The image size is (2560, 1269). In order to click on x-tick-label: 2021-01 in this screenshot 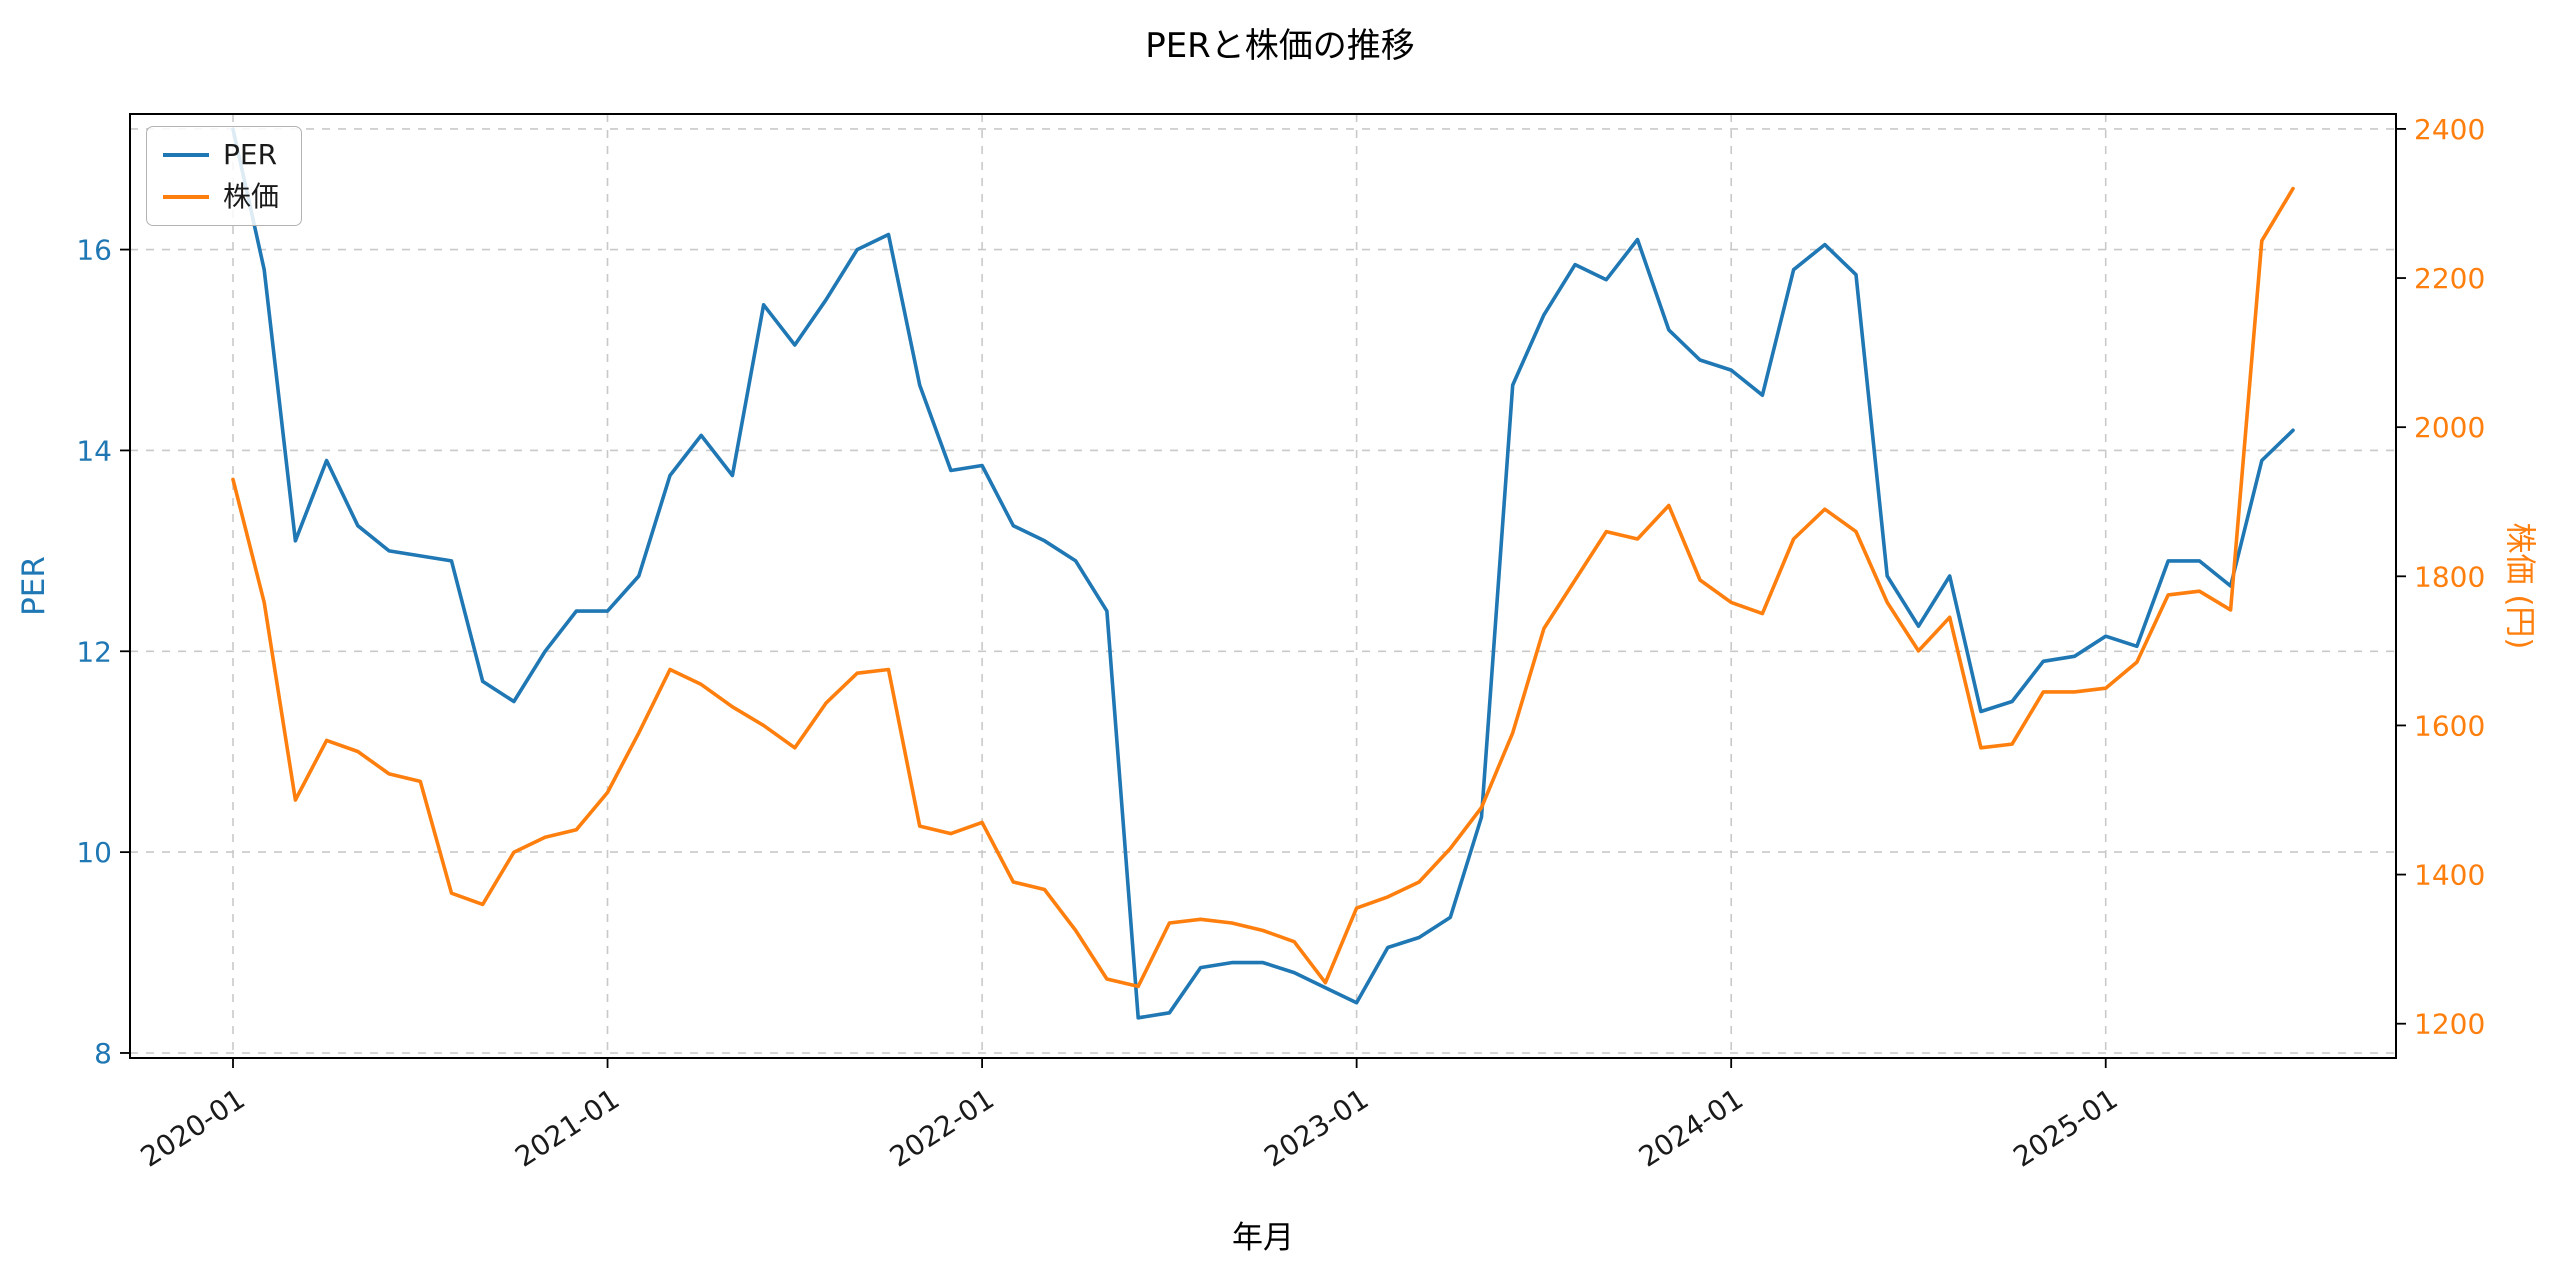, I will do `click(567, 1127)`.